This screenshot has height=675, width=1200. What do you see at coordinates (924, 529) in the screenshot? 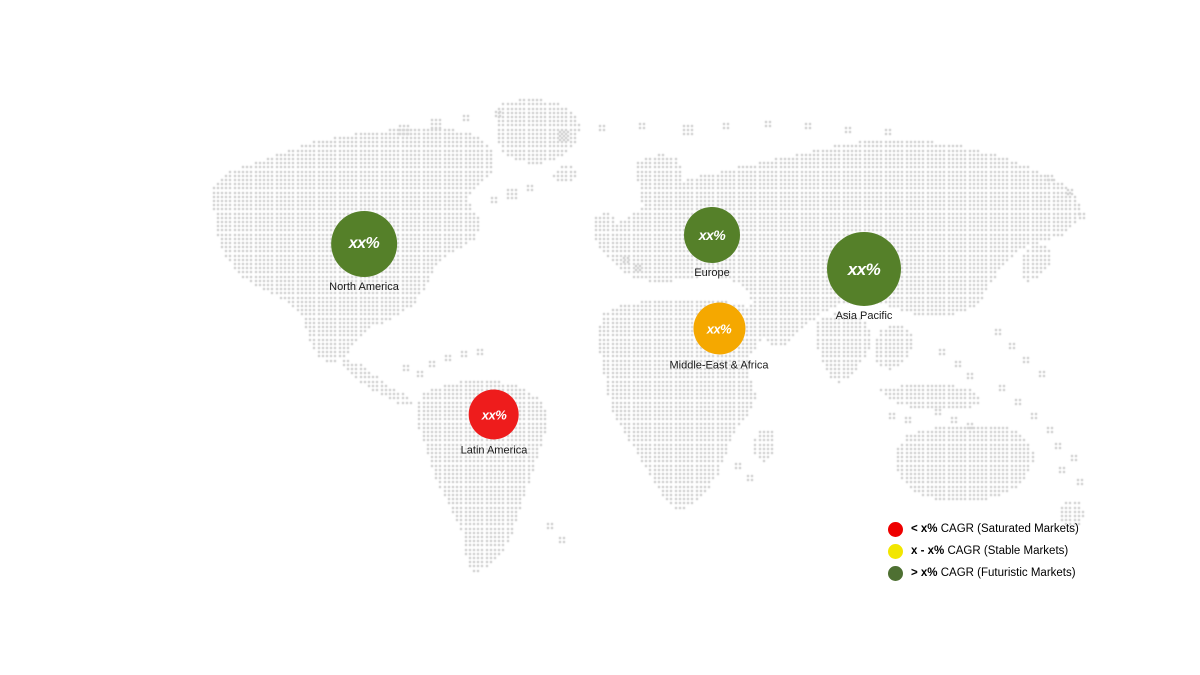
I see `legend-prefix-saturated: < x%` at bounding box center [924, 529].